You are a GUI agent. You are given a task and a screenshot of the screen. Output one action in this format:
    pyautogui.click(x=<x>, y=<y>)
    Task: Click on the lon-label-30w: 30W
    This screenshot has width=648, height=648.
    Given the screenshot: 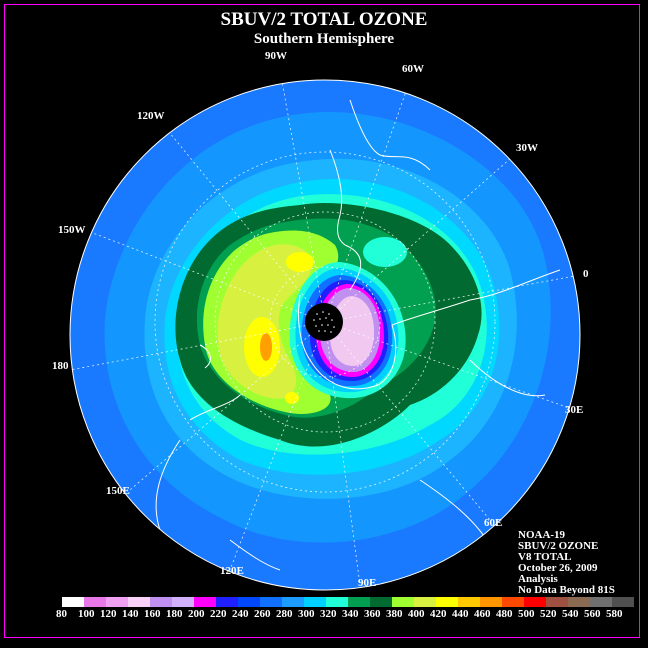 What is the action you would take?
    pyautogui.click(x=527, y=148)
    